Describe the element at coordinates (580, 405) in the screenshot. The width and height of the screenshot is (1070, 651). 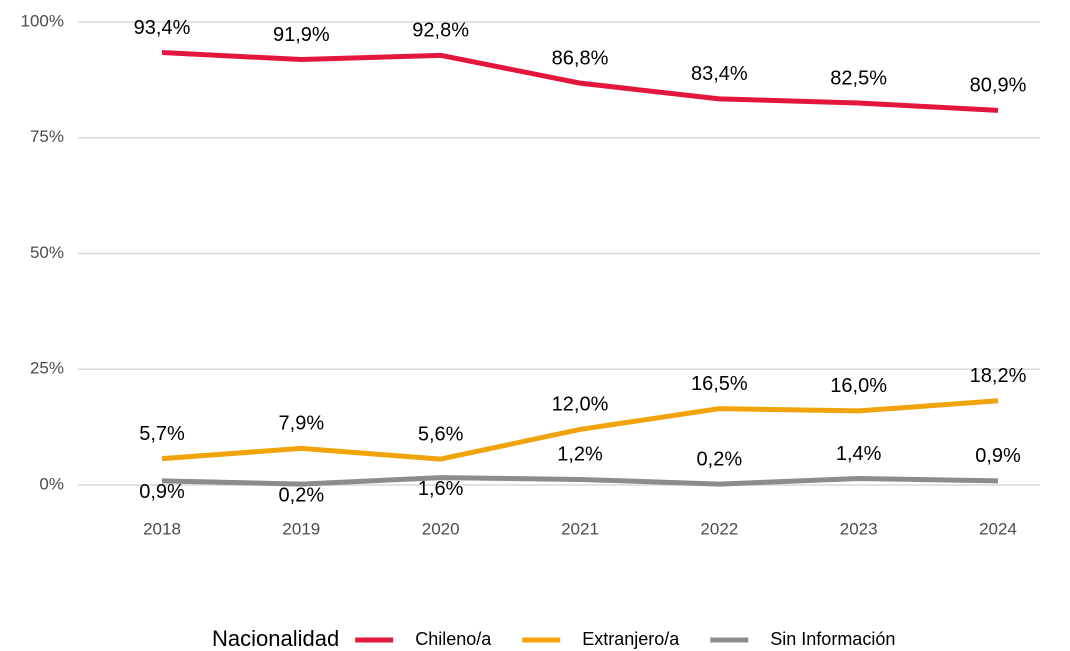
I see `value-label: 12,0%` at that location.